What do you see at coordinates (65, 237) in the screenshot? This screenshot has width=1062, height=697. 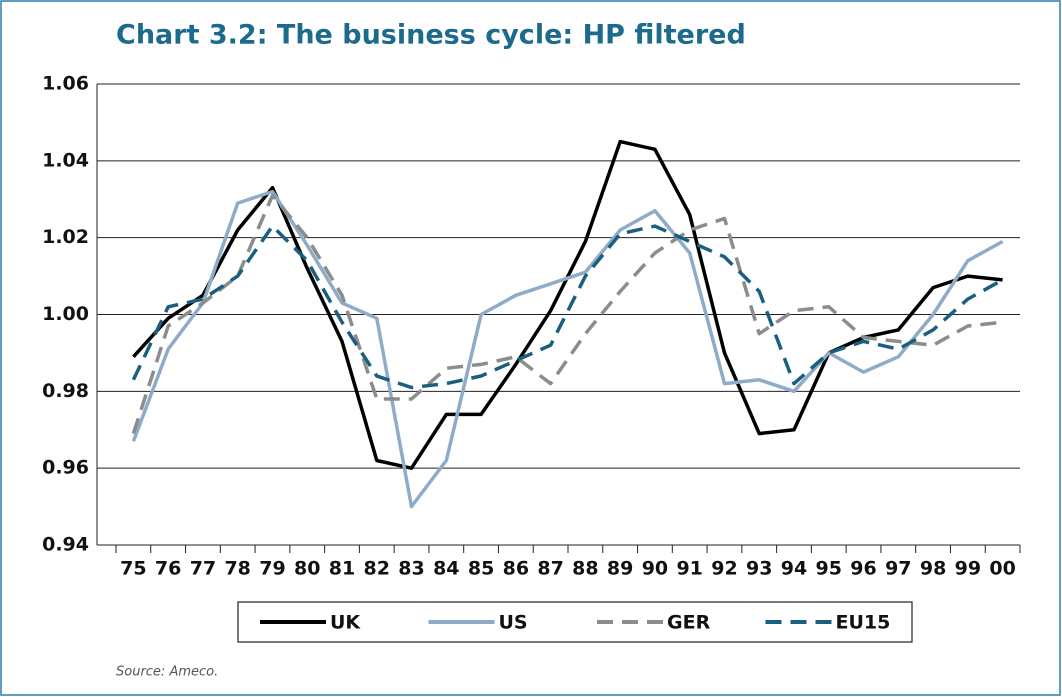 I see `y-tick-label: 1.02` at bounding box center [65, 237].